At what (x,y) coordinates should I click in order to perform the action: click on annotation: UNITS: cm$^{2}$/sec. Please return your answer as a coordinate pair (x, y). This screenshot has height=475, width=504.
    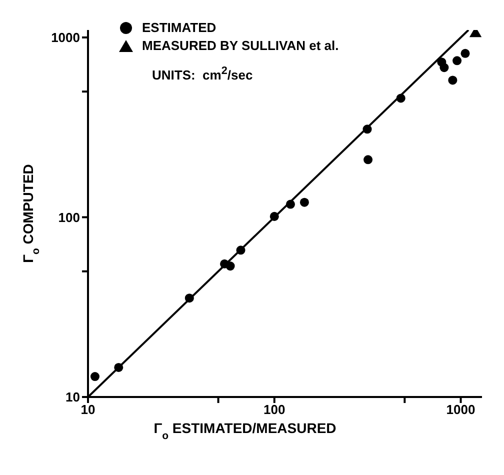
    Looking at the image, I should click on (203, 73).